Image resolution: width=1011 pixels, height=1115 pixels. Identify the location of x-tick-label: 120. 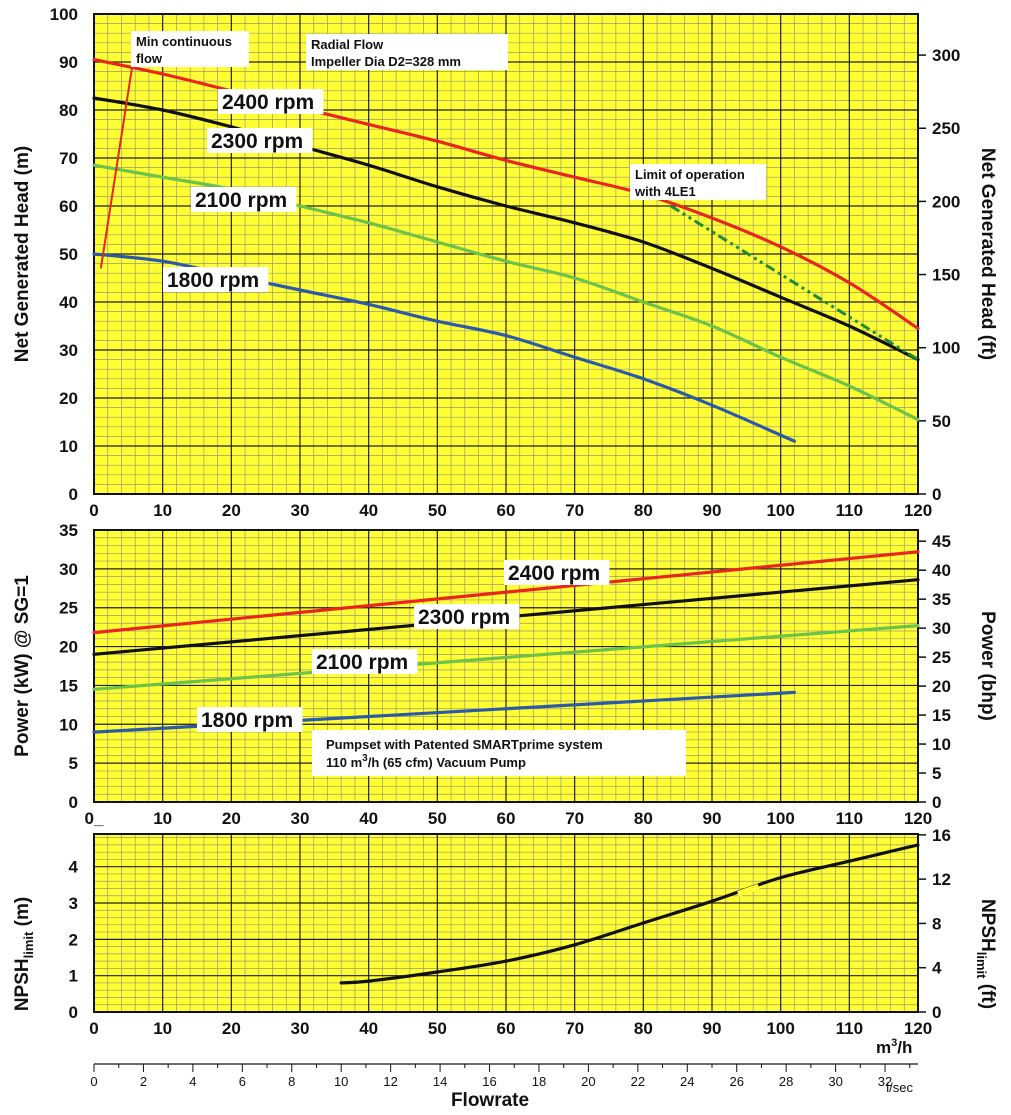
(918, 818).